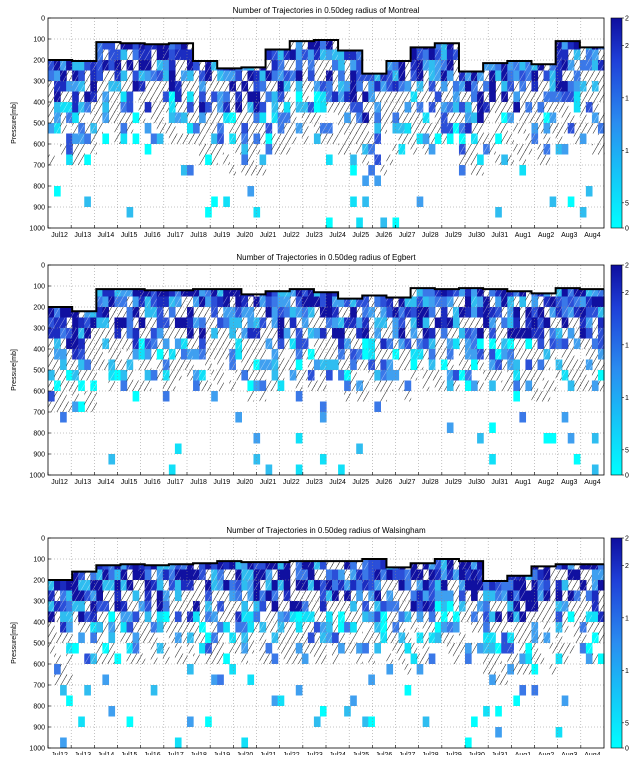 This screenshot has width=631, height=760. I want to click on y-tick-label: 500, so click(39, 371).